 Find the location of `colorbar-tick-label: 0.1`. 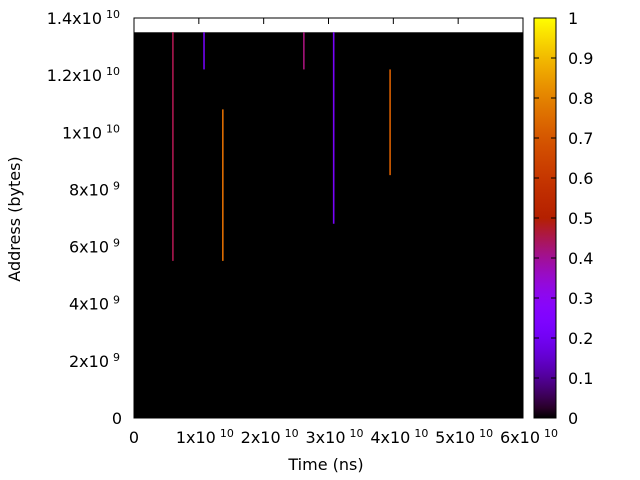

colorbar-tick-label: 0.1 is located at coordinates (580, 378).